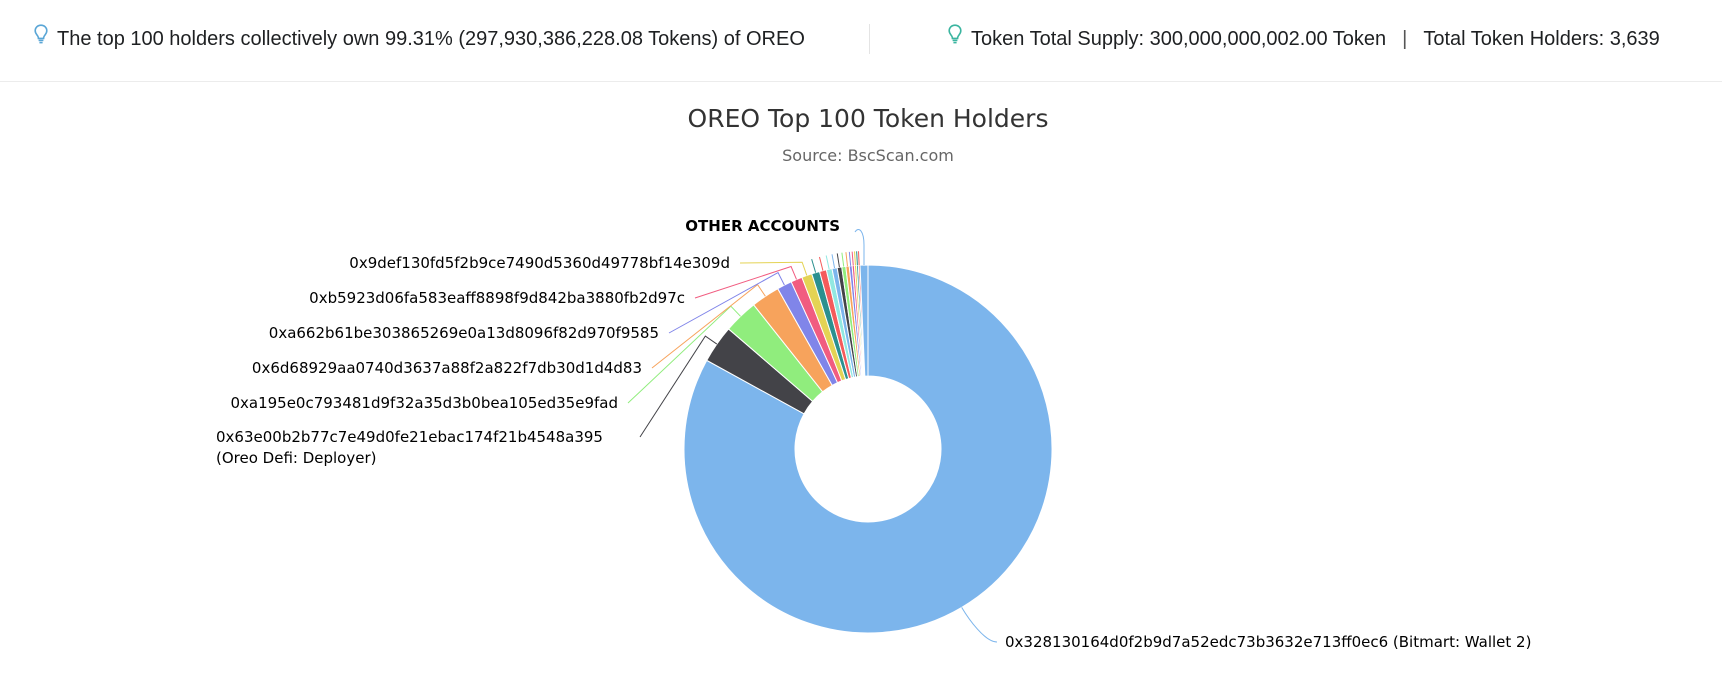 The height and width of the screenshot is (689, 1722). Describe the element at coordinates (868, 155) in the screenshot. I see `chart-subtitle: Source: BscScan.com` at that location.